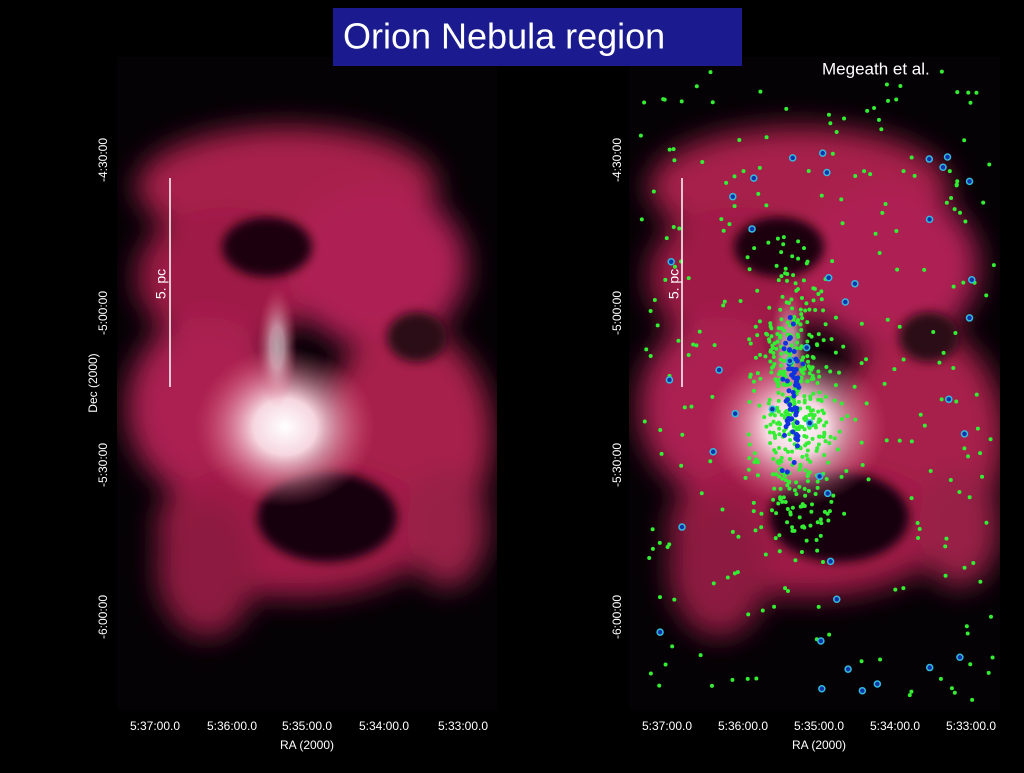 The image size is (1024, 773). I want to click on credit: Megeath et al., so click(876, 68).